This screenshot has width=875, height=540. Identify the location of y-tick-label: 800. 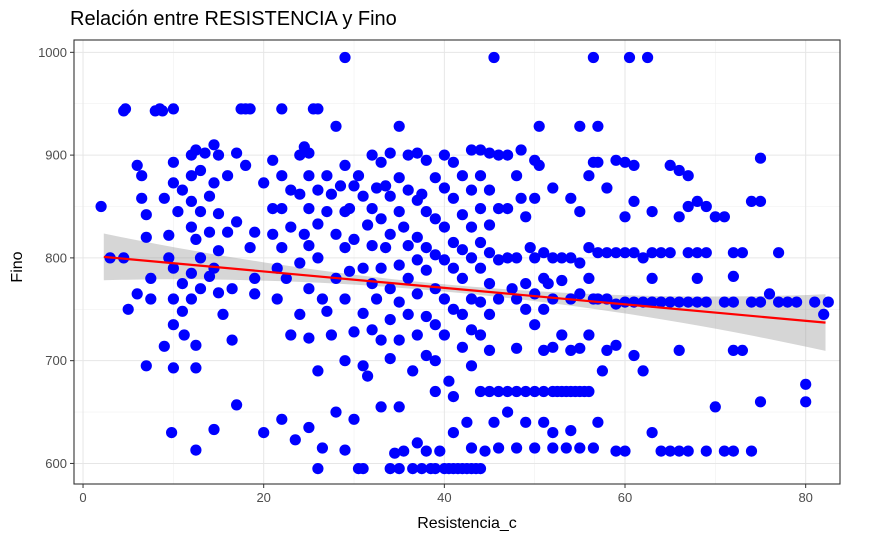
(56, 257).